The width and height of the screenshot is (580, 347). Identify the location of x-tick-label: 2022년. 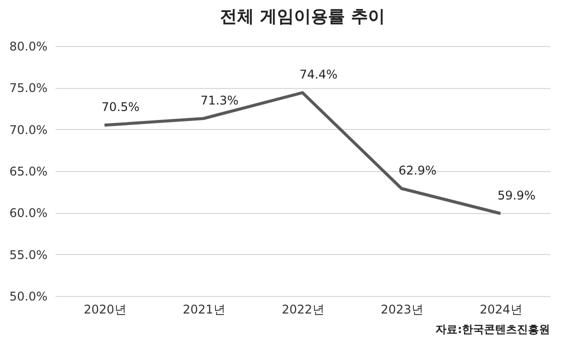
(303, 309).